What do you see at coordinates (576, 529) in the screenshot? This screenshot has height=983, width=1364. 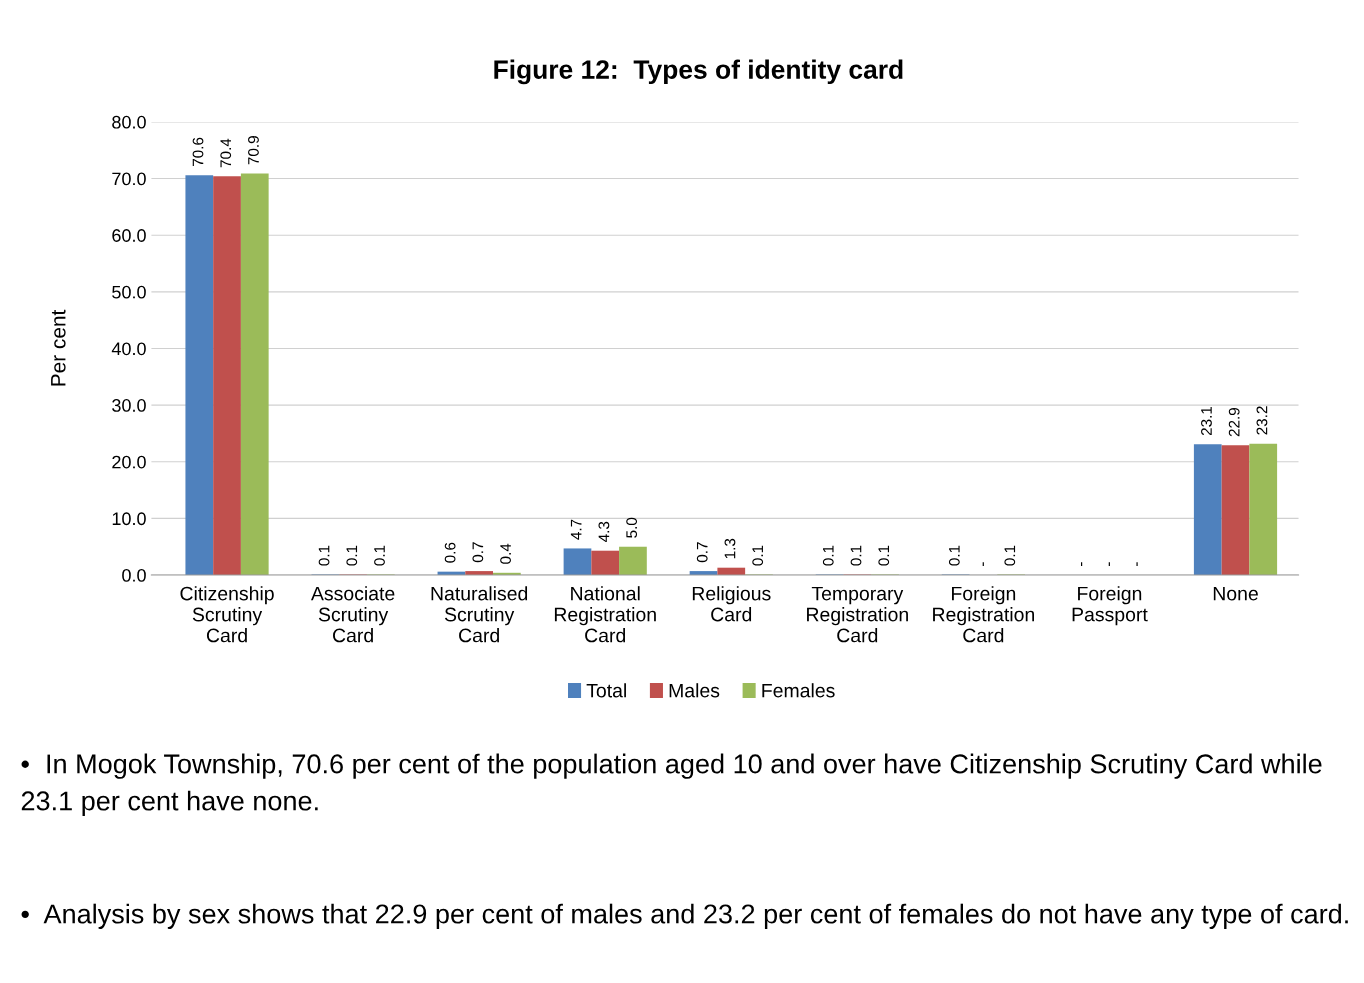 I see `data-label: 4.7` at bounding box center [576, 529].